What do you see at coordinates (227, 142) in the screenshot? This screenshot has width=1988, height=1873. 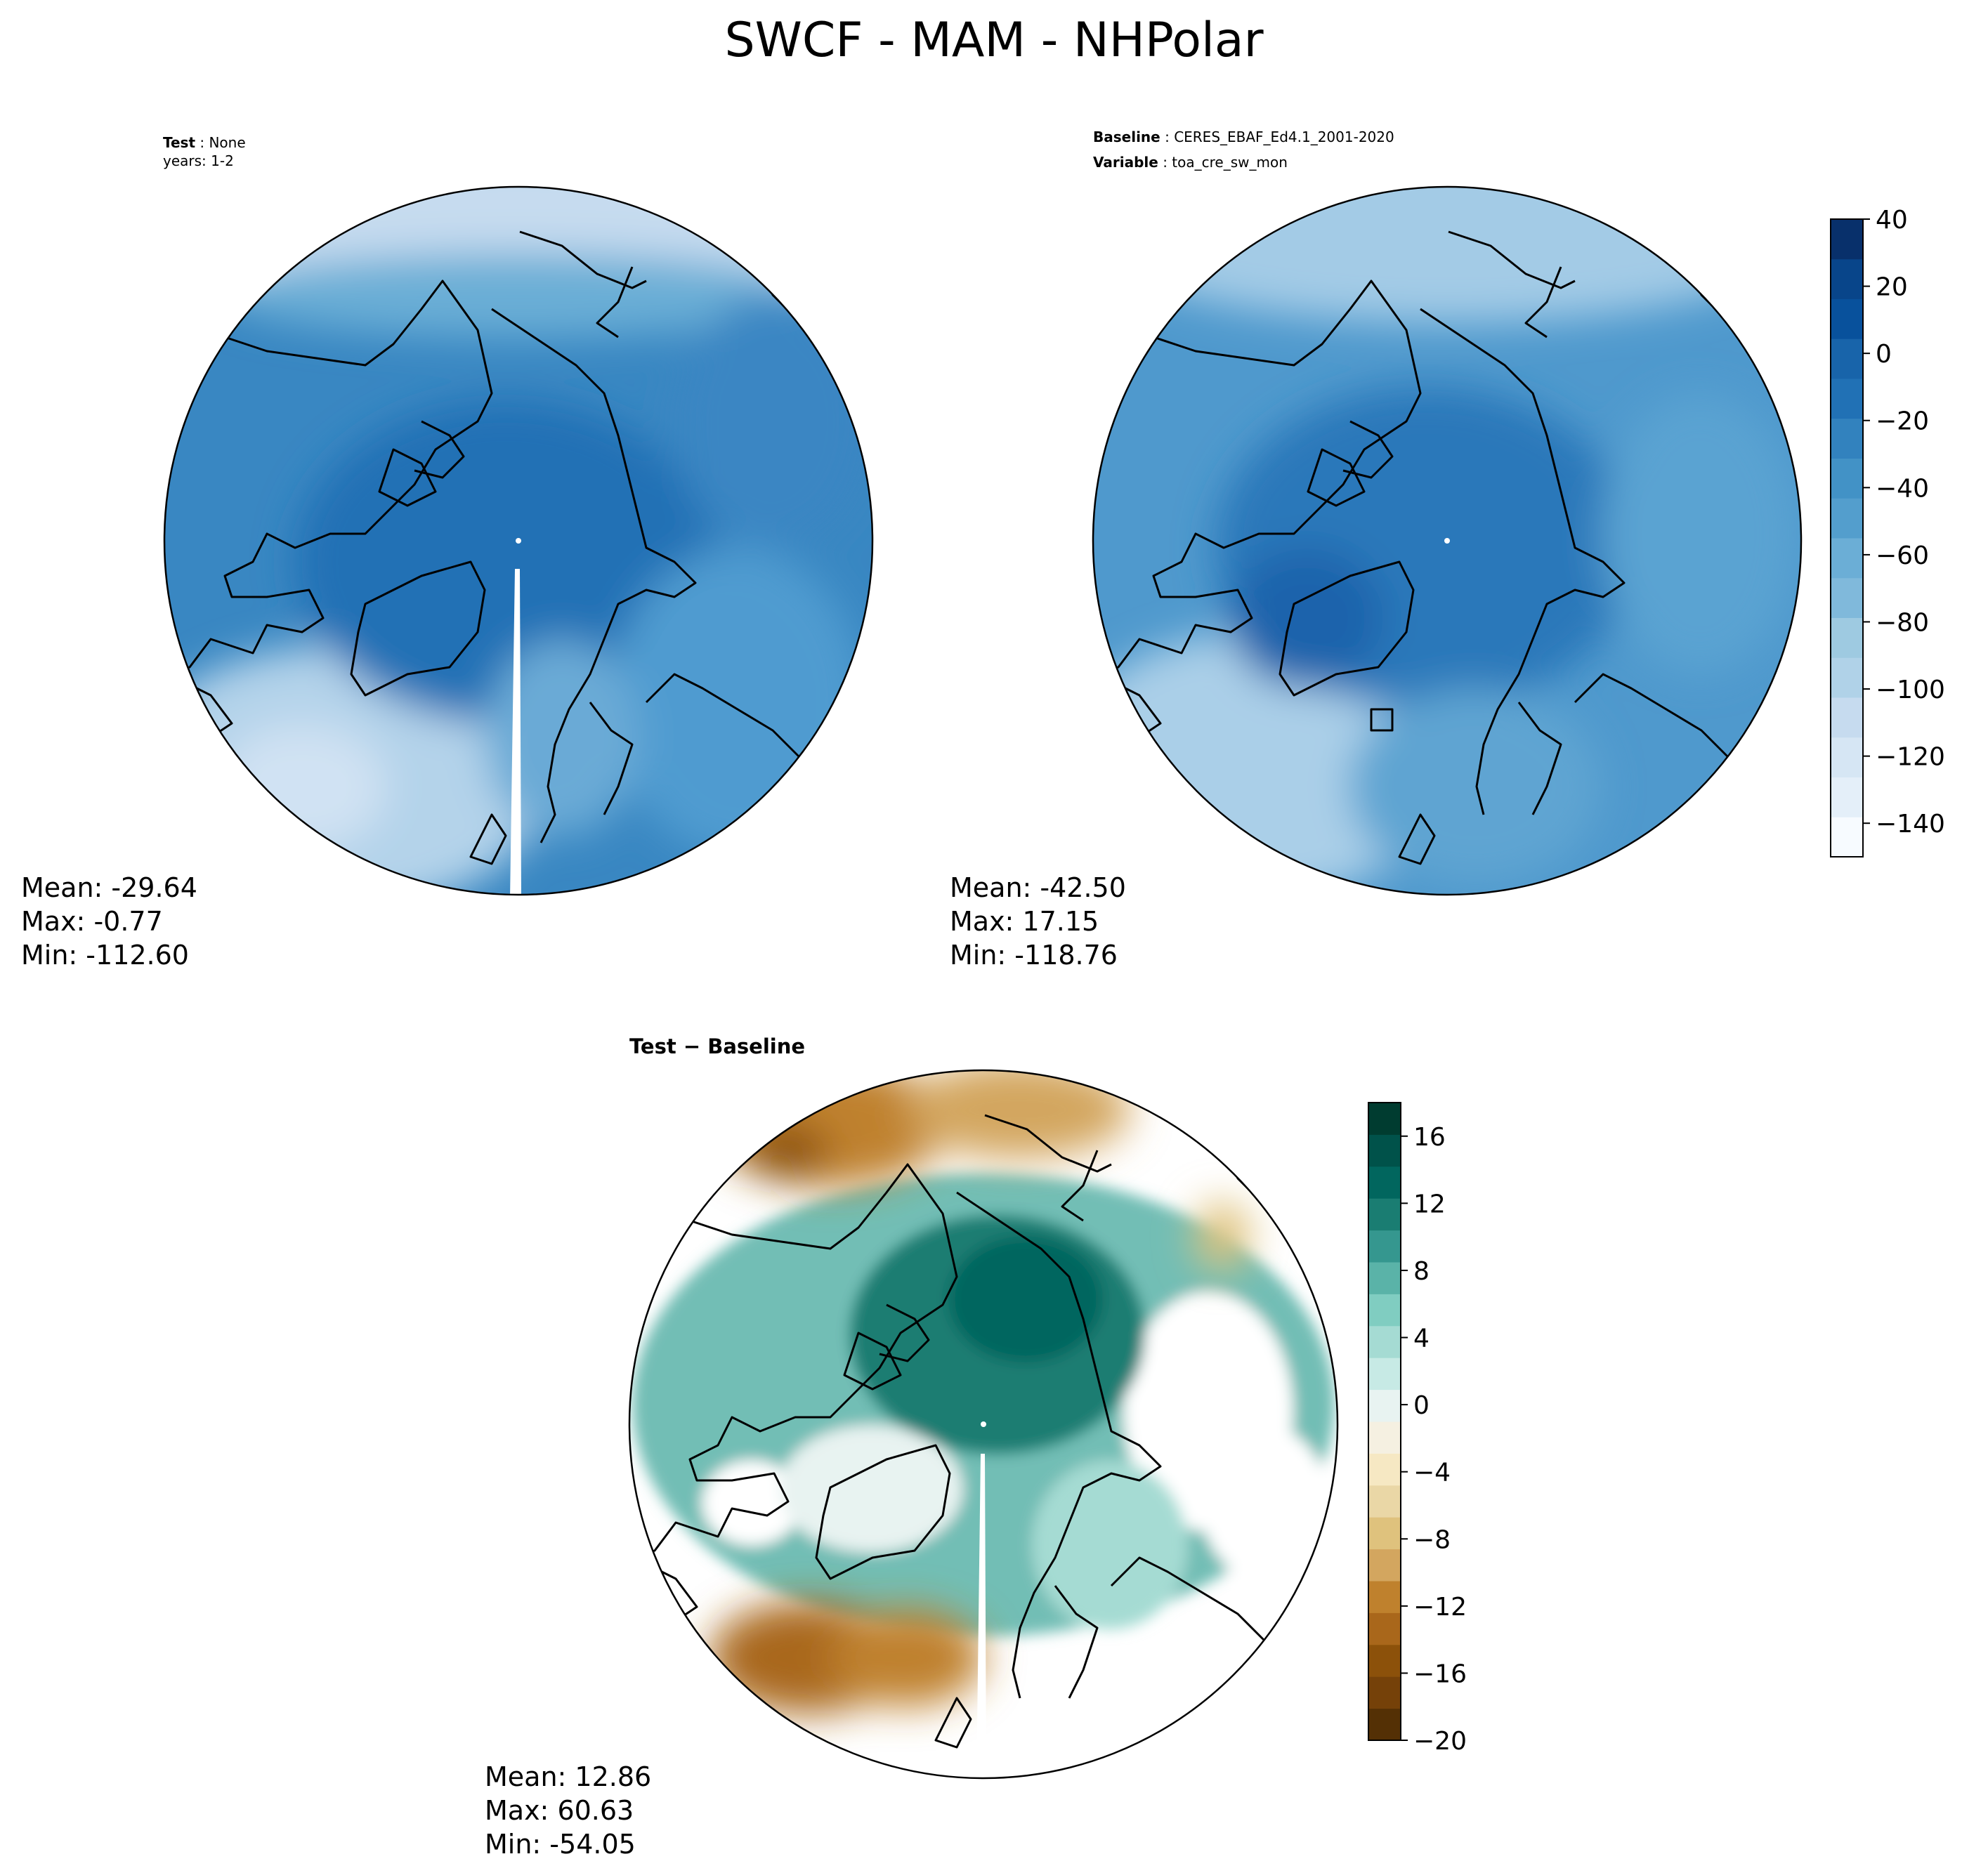 I see `test-label-value: None` at bounding box center [227, 142].